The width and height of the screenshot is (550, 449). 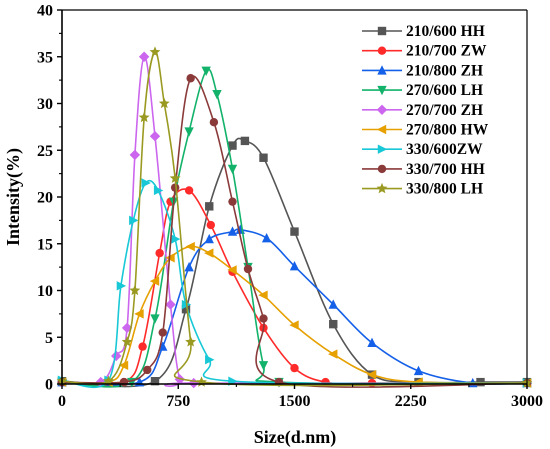 I want to click on legend-item-4: 270/600 LH, so click(x=422, y=90).